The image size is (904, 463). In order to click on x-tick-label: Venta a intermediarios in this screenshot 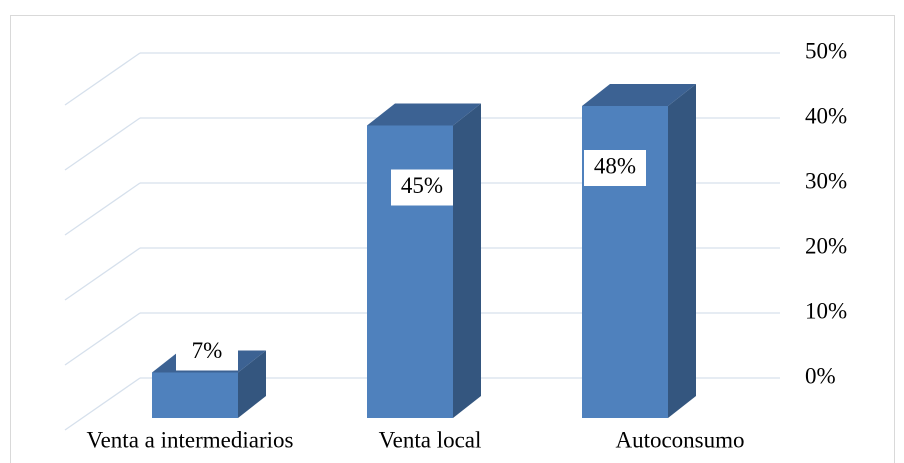, I will do `click(190, 439)`.